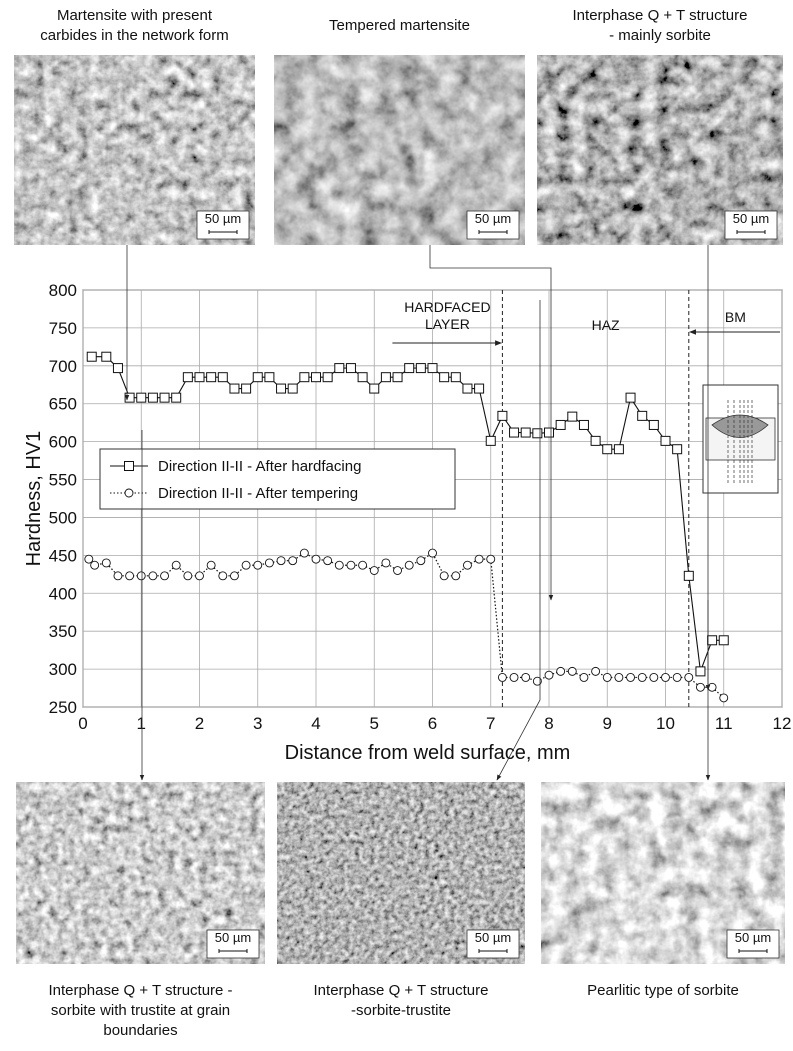 This screenshot has height=1051, width=793. Describe the element at coordinates (259, 466) in the screenshot. I see `legend-label: Direction II-II - After hardfacing` at that location.